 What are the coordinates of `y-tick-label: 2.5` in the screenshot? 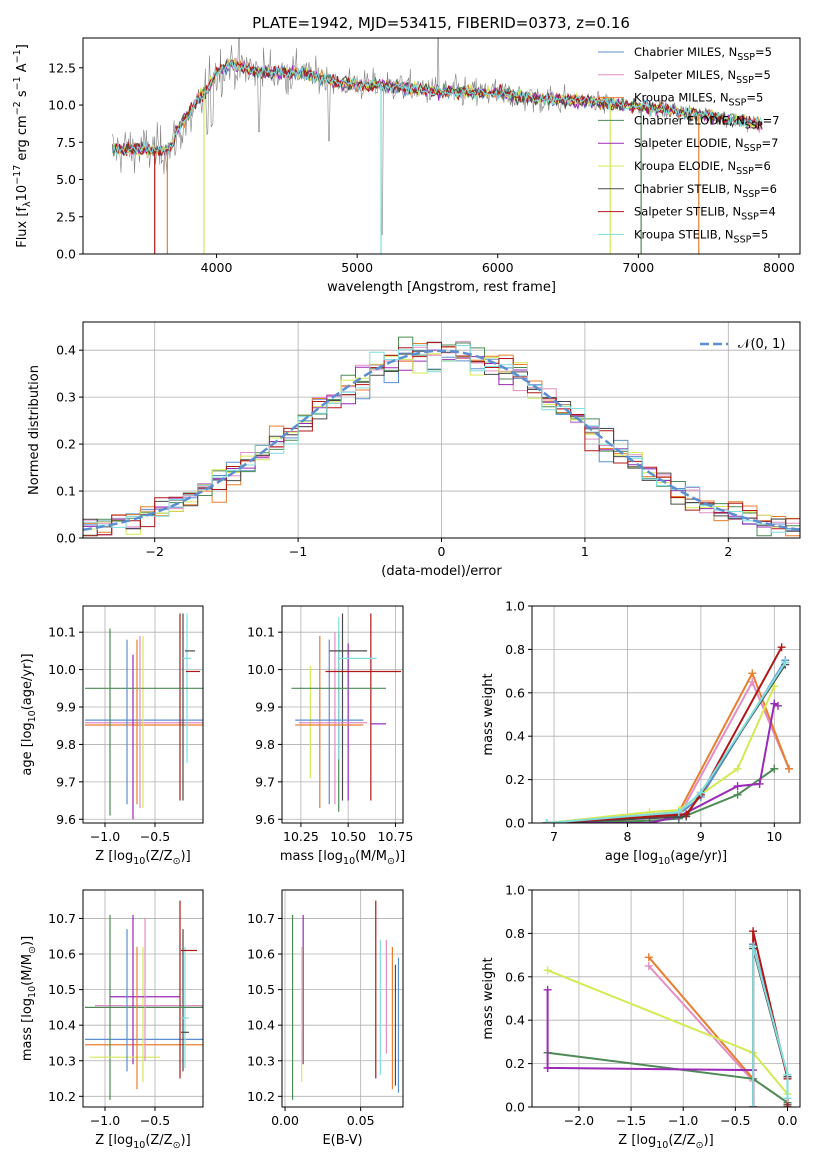 It's located at (66, 216).